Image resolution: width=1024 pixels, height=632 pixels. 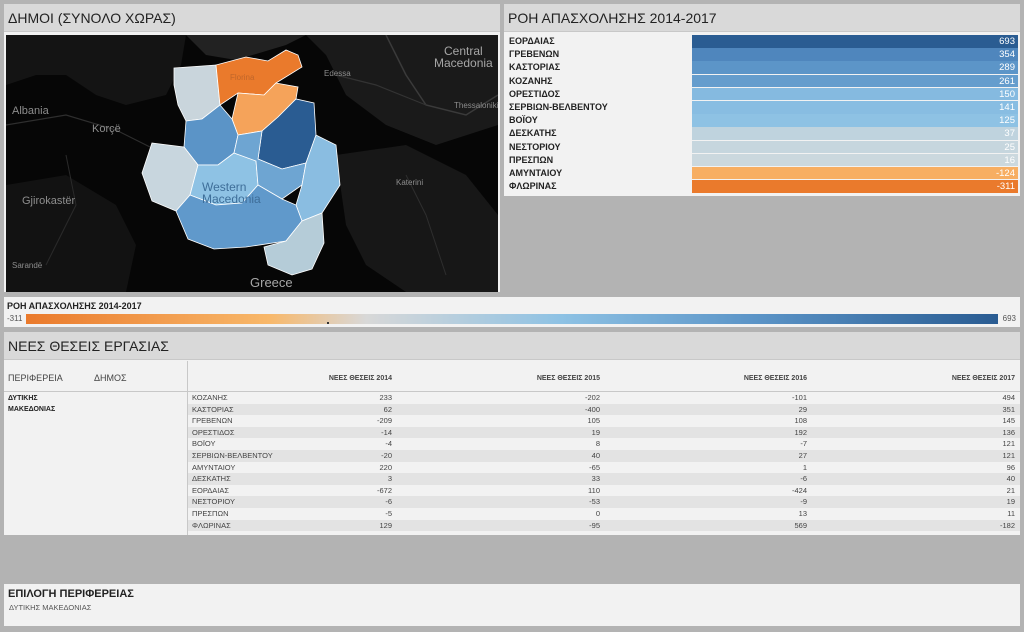 I want to click on flow-row: ΑΜΥΝΤΑΙΟΥ -124, so click(x=763, y=173).